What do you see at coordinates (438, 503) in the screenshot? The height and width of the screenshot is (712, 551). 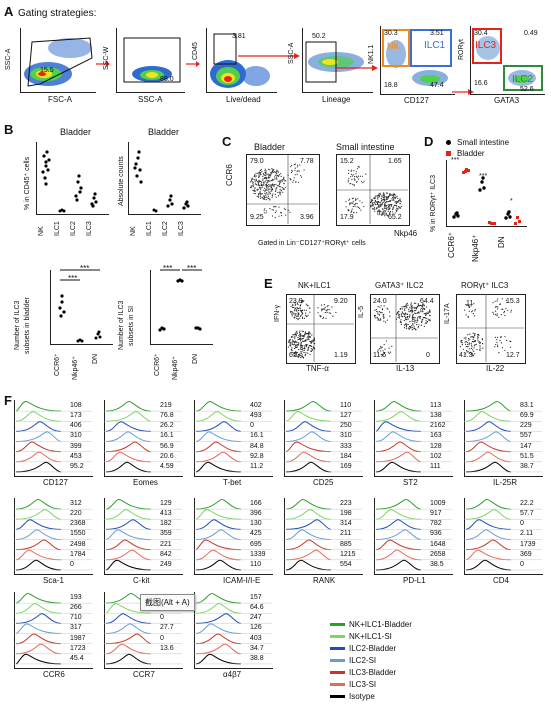 I see `mfi-value: 1009` at bounding box center [438, 503].